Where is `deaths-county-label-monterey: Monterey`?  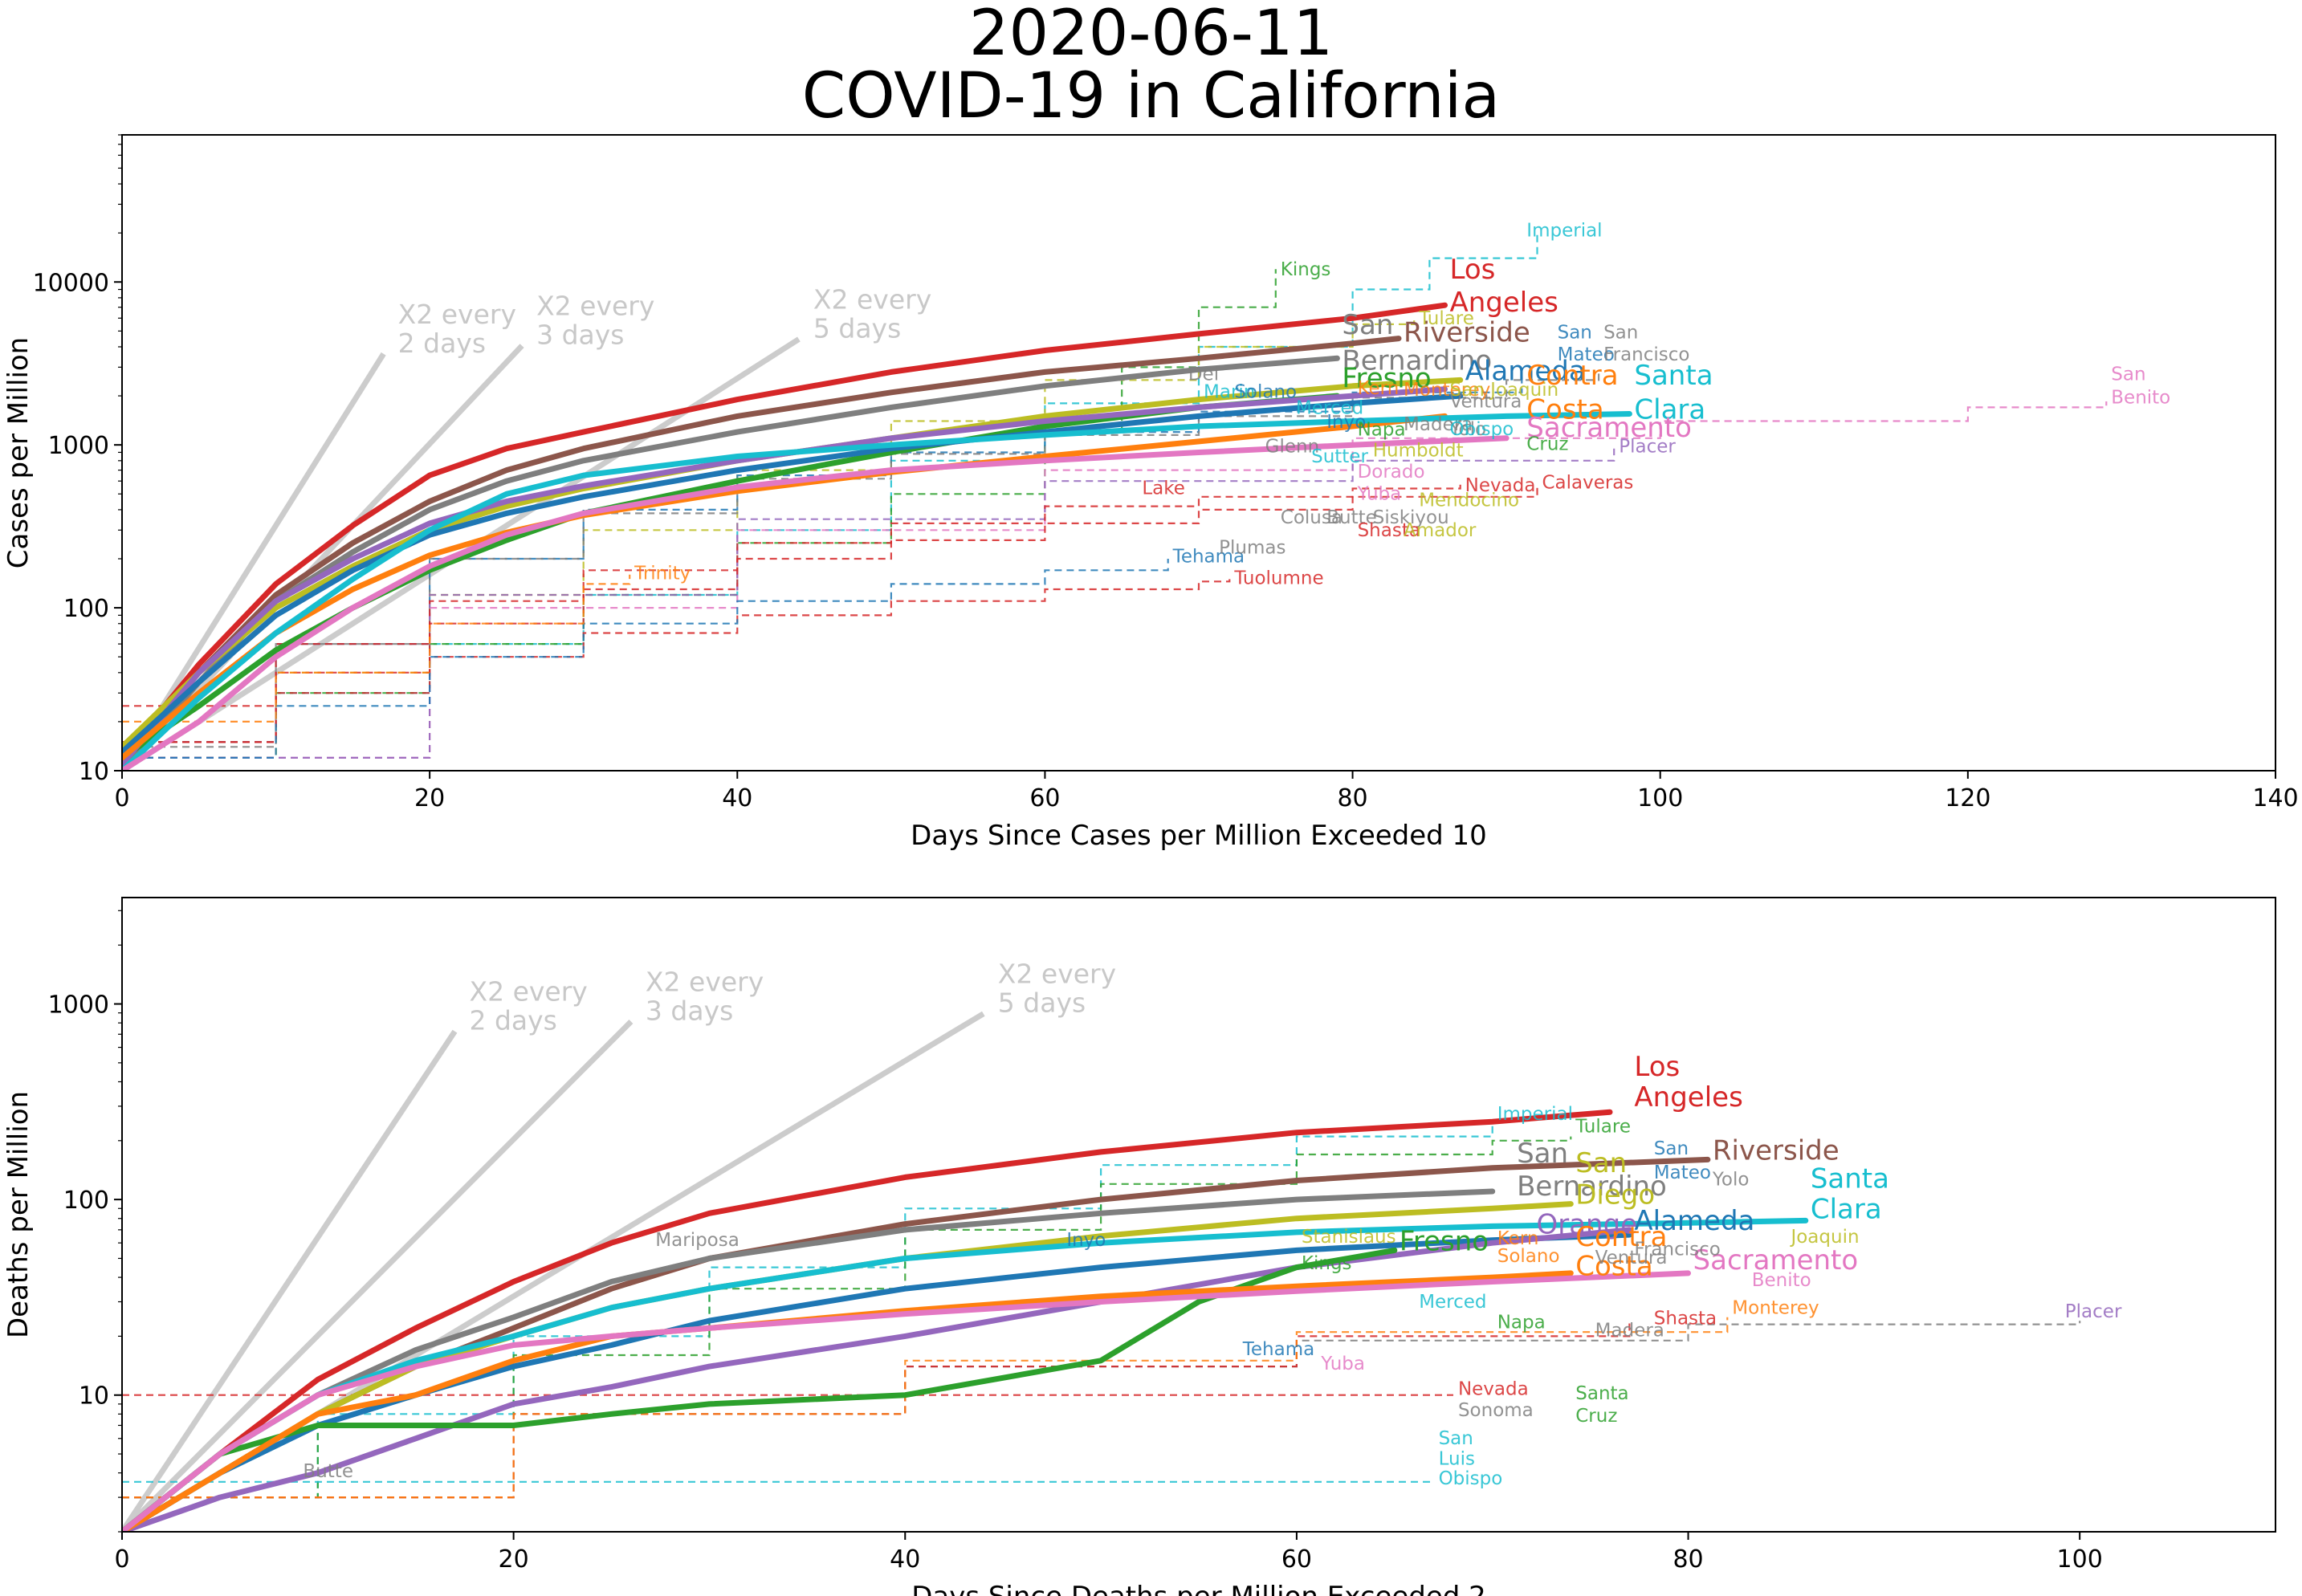
deaths-county-label-monterey: Monterey is located at coordinates (1775, 1309).